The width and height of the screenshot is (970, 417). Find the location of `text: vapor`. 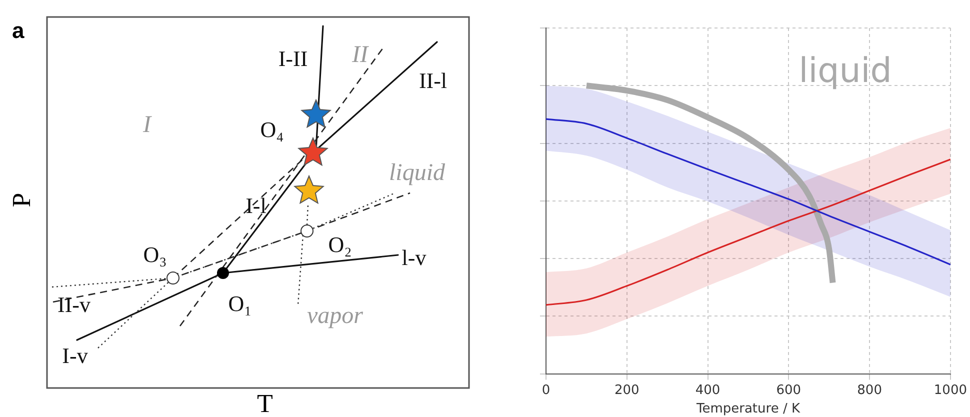

text: vapor is located at coordinates (335, 316).